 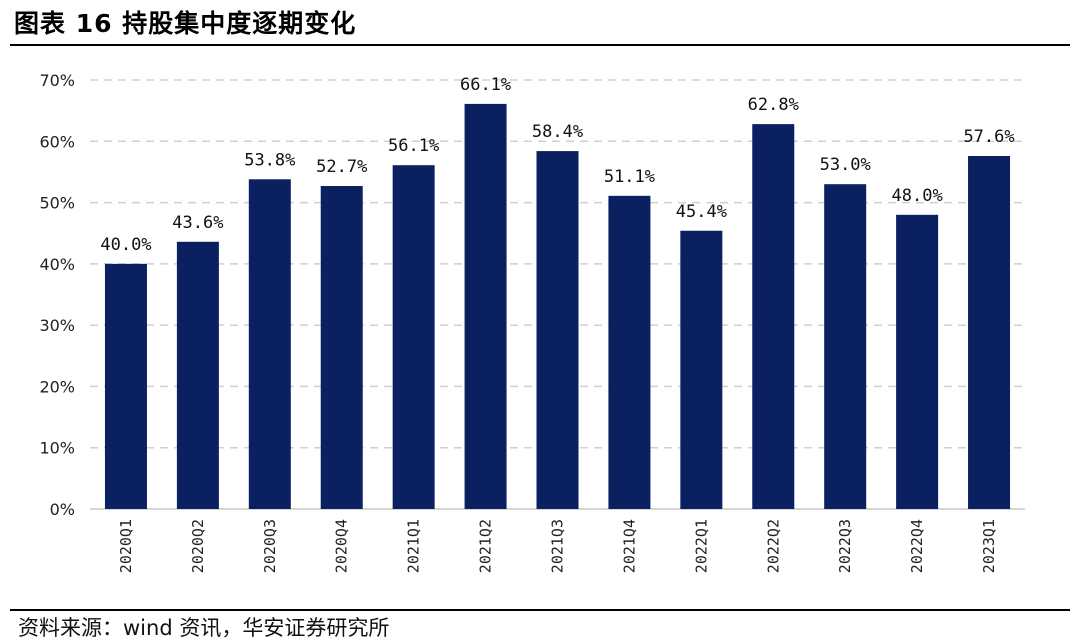 What do you see at coordinates (917, 546) in the screenshot?
I see `category-label: 2022Q4` at bounding box center [917, 546].